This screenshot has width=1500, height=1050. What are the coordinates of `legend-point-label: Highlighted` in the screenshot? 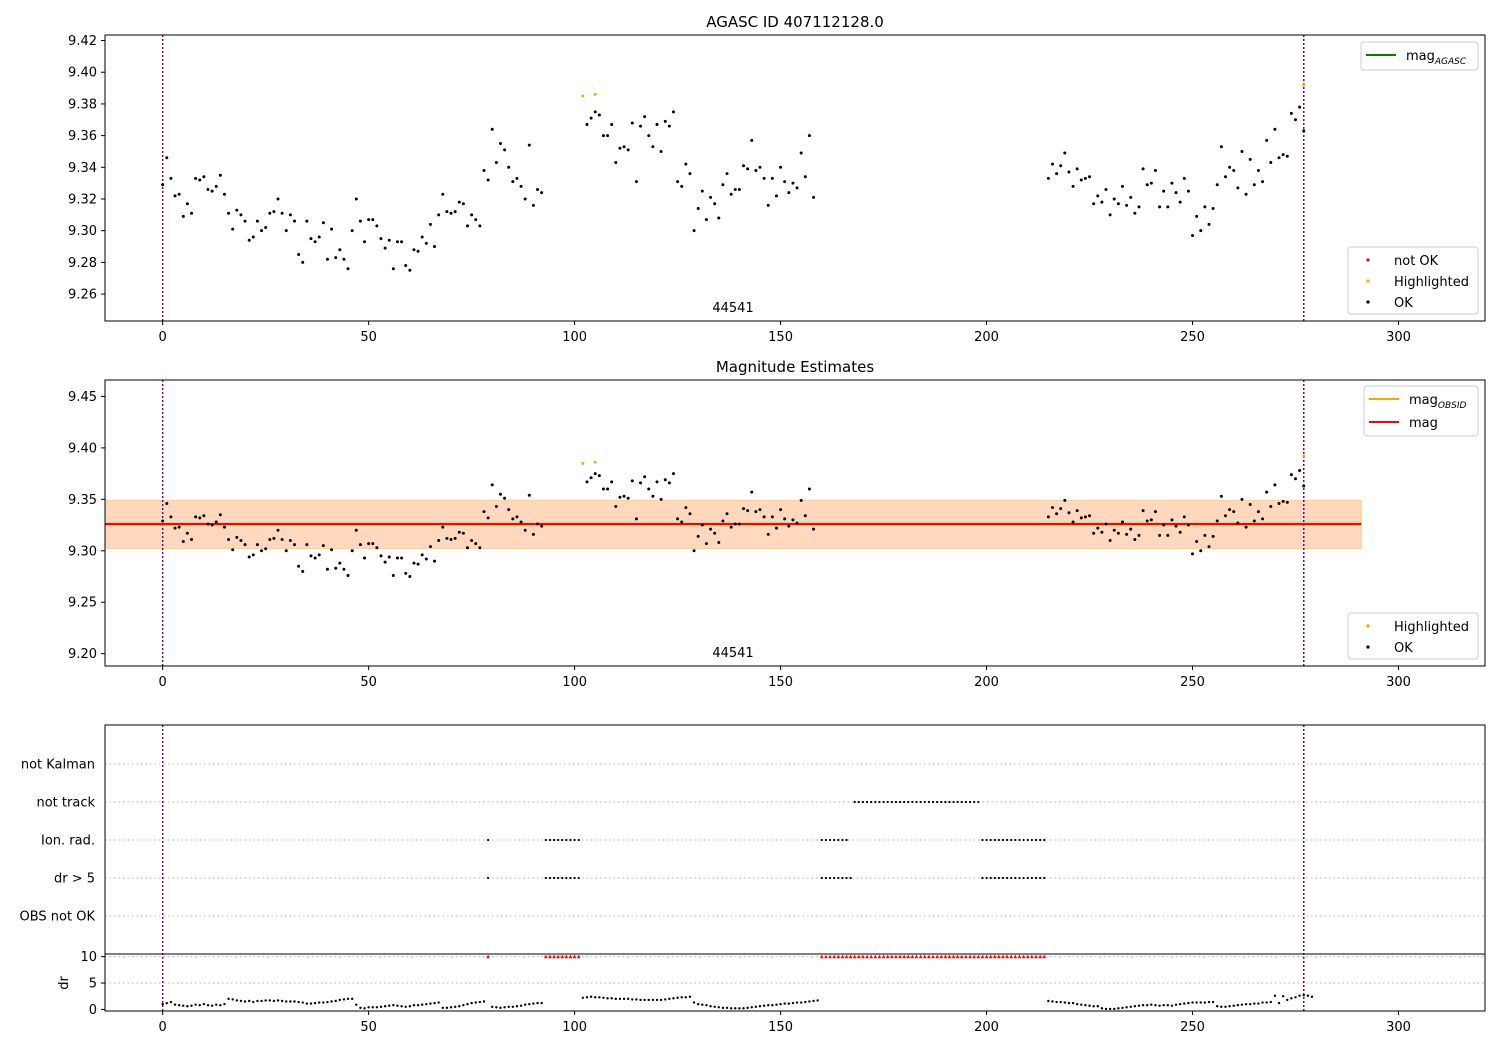 It's located at (1431, 627).